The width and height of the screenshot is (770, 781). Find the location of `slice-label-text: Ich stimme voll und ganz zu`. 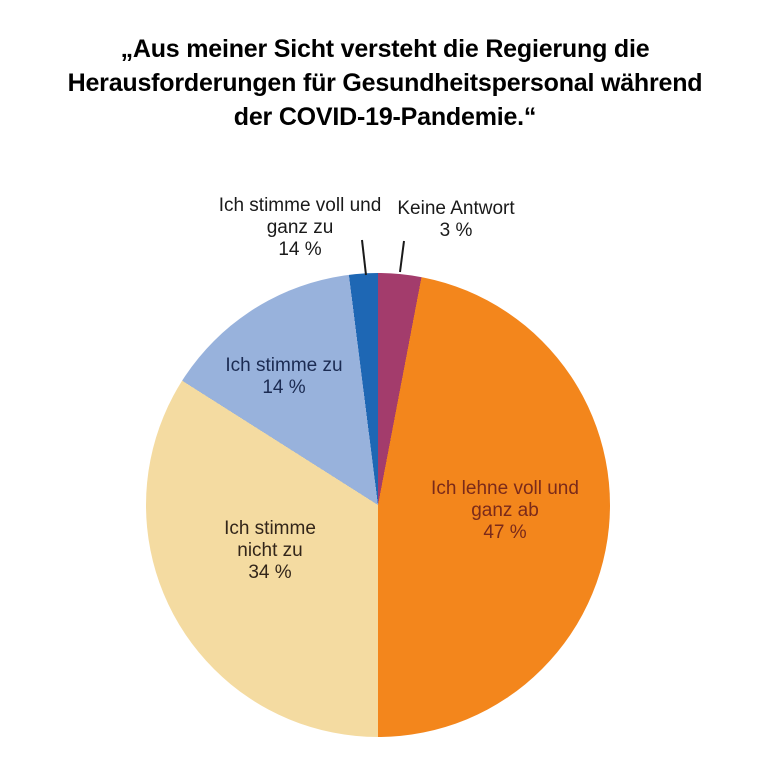

slice-label-text: Ich stimme voll und ganz zu is located at coordinates (300, 216).